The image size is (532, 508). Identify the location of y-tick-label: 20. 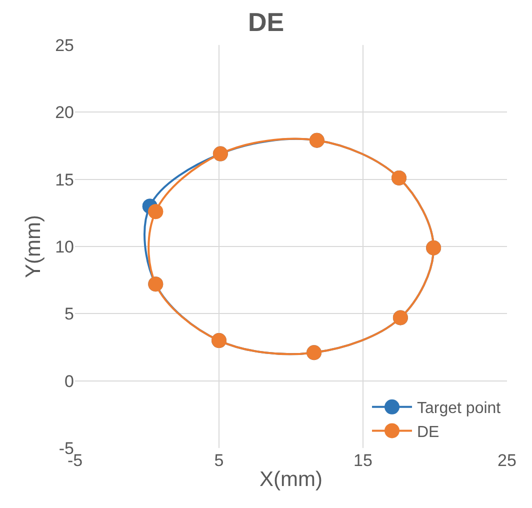
(64, 112).